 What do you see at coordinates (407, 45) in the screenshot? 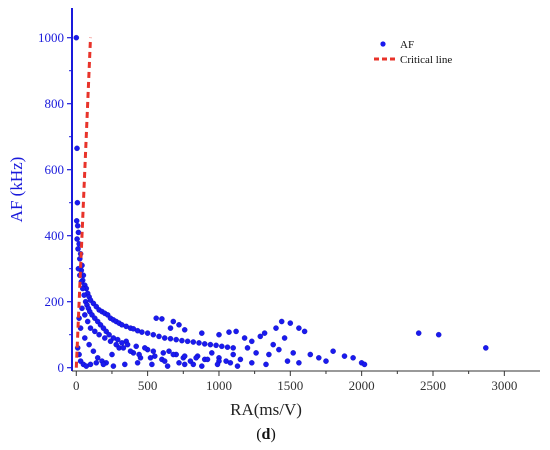
I see `legend-label: AF` at bounding box center [407, 45].